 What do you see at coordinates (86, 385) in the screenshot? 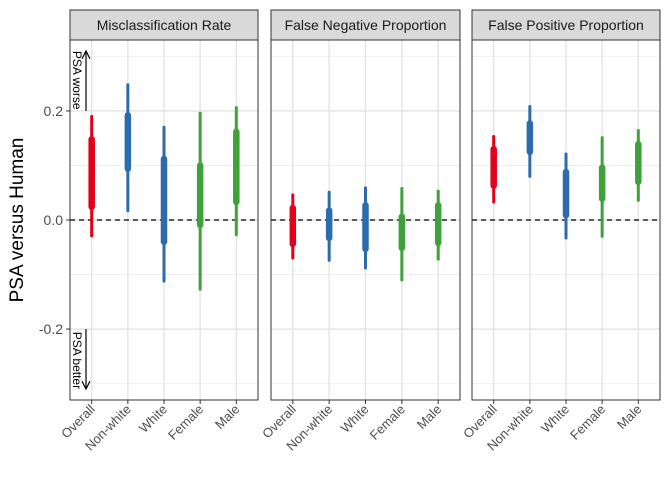
I see `arrow-down-head` at bounding box center [86, 385].